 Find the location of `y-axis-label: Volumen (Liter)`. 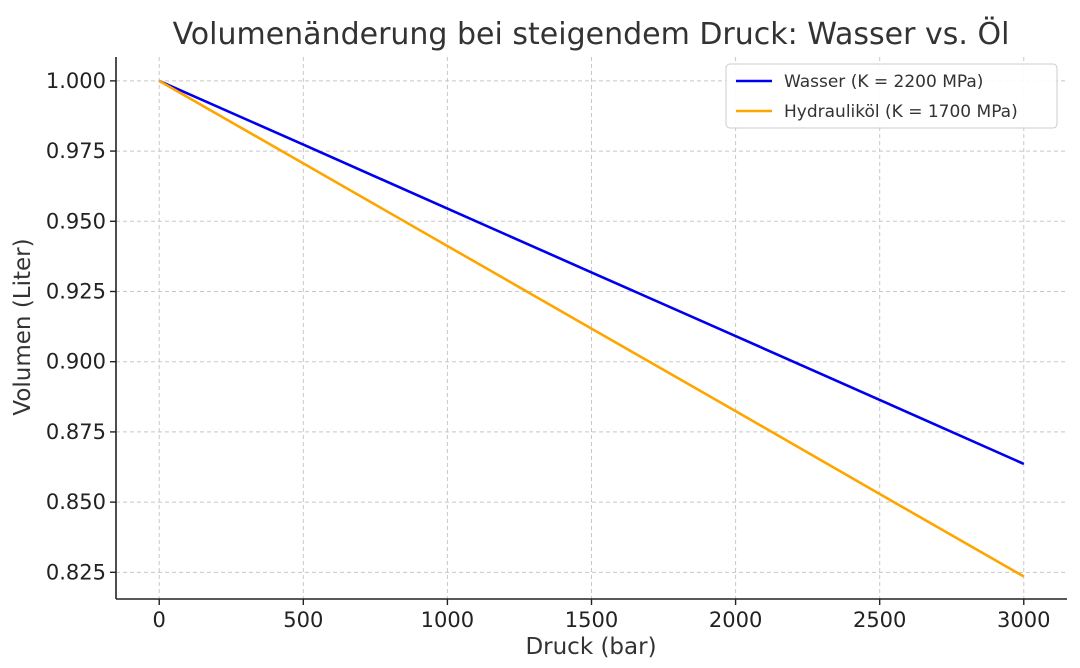

y-axis-label: Volumen (Liter) is located at coordinates (23, 326).